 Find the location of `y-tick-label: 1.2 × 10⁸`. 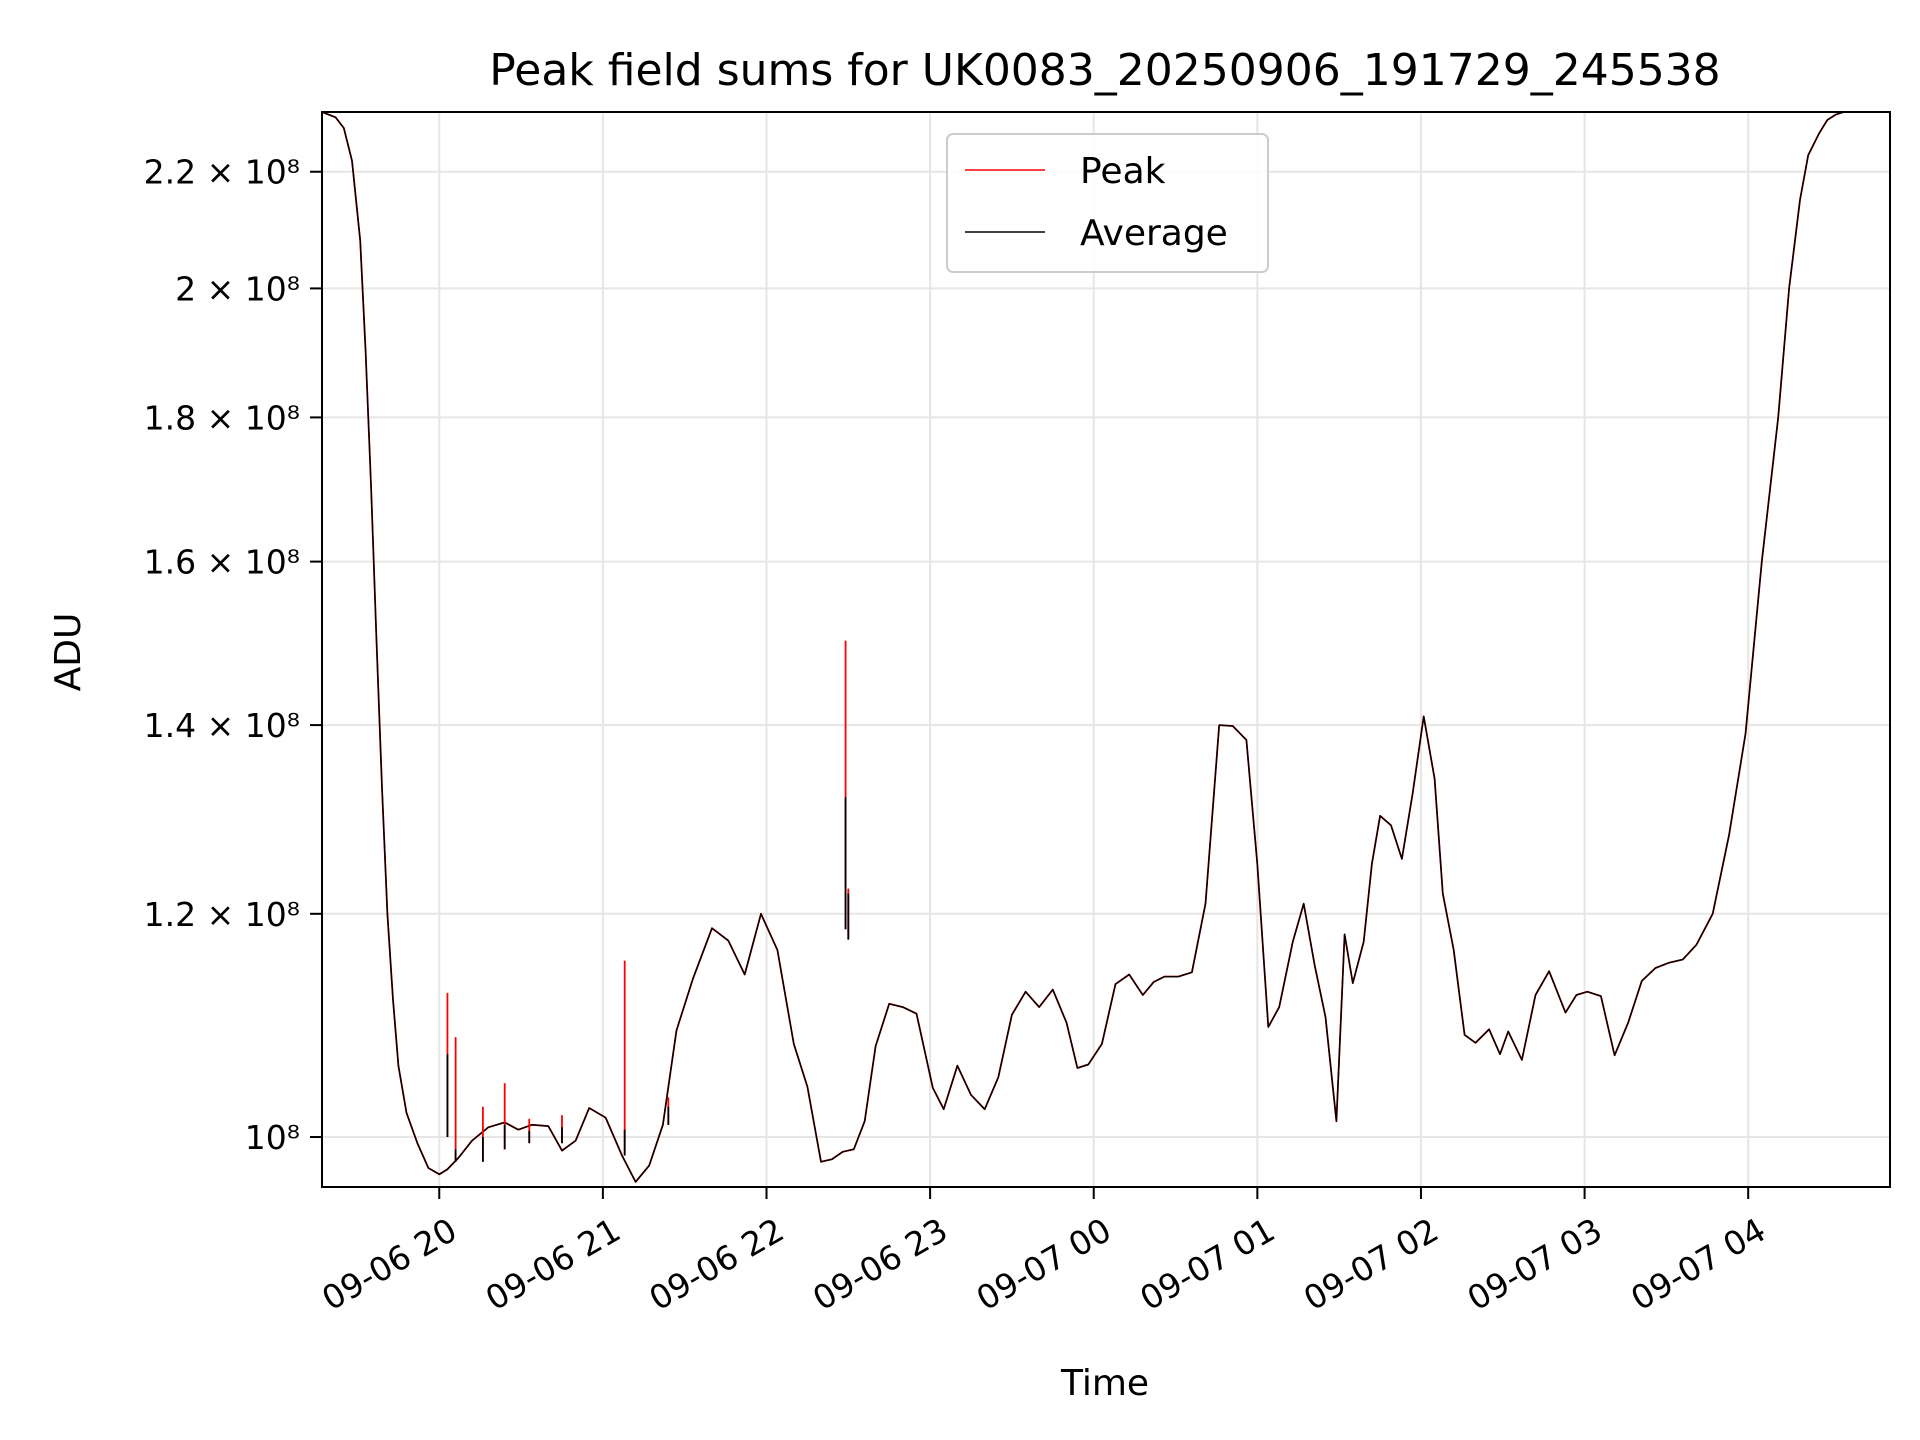

y-tick-label: 1.2 × 10⁸ is located at coordinates (222, 914).